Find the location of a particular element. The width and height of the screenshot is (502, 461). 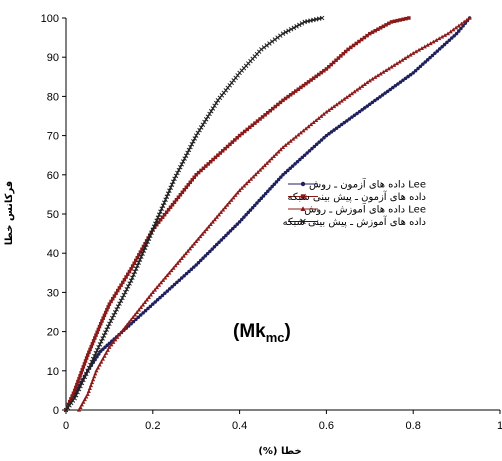

annotation-base: (Mk is located at coordinates (249, 331).